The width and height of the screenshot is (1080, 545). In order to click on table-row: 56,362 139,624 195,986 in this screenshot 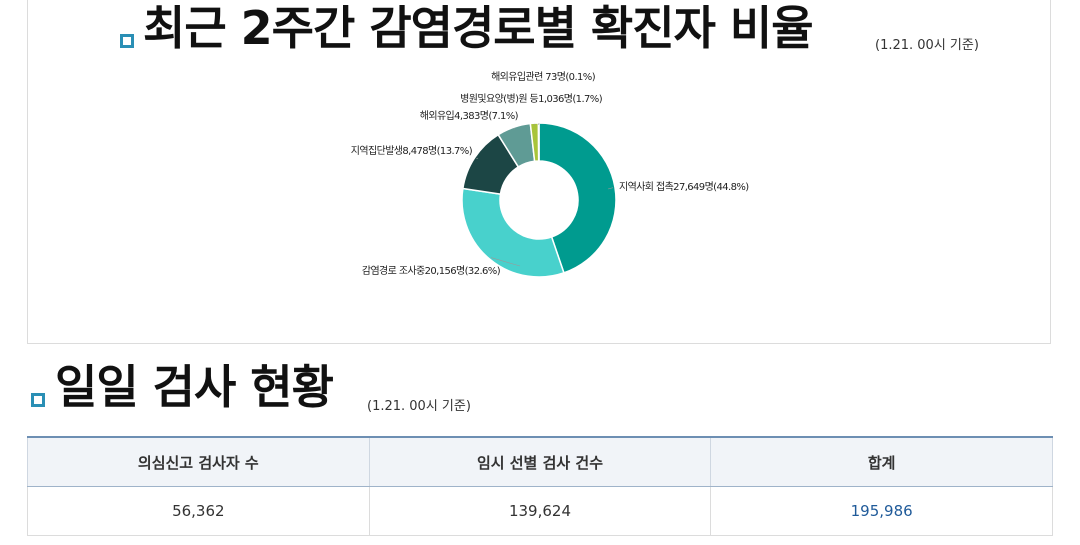, I will do `click(540, 511)`.